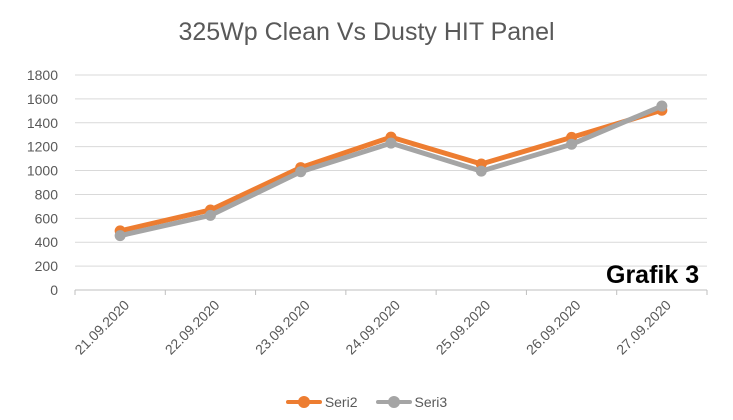  Describe the element at coordinates (192, 327) in the screenshot. I see `x-tick-label: 22.09.2020` at that location.